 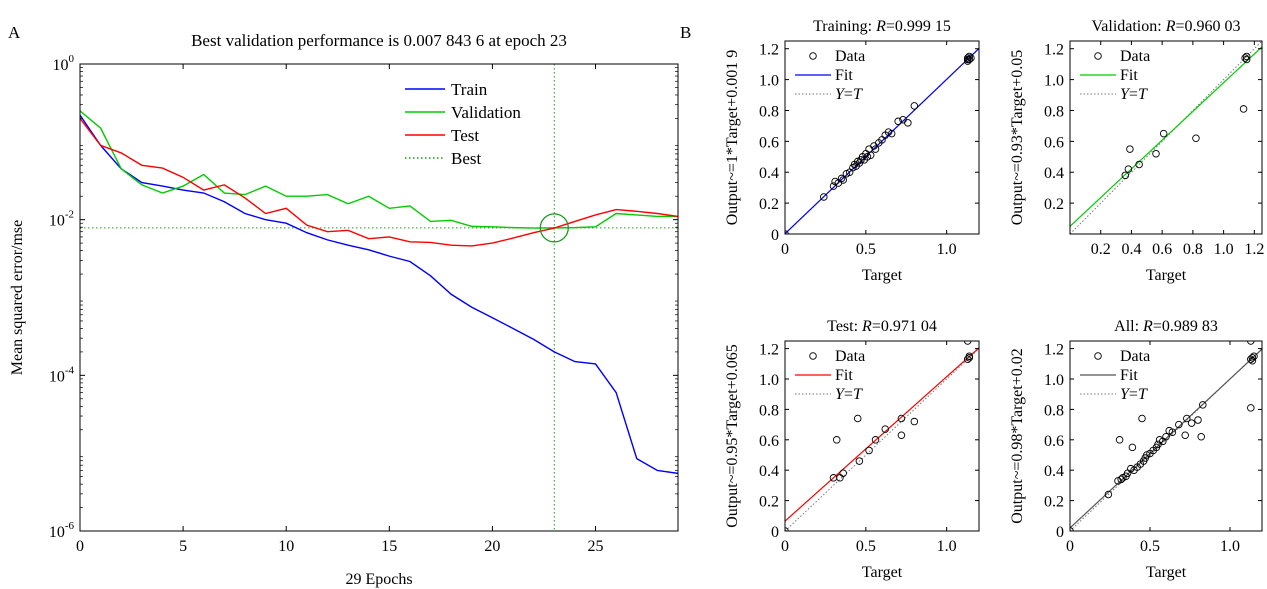 I want to click on x-tick-label: 0.2, so click(x=1101, y=249).